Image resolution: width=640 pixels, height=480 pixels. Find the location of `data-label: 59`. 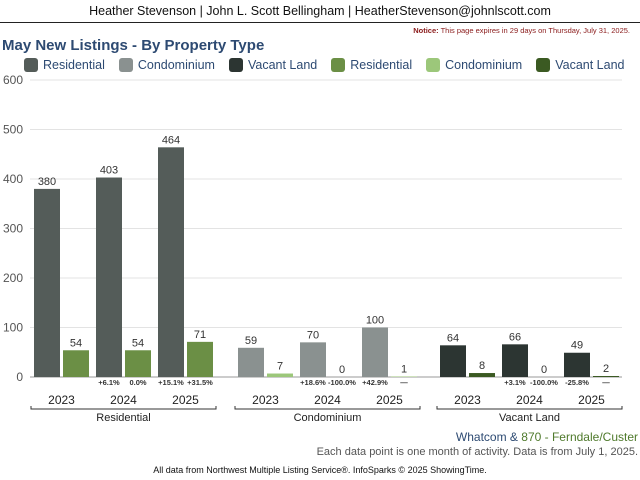

data-label: 59 is located at coordinates (251, 341).